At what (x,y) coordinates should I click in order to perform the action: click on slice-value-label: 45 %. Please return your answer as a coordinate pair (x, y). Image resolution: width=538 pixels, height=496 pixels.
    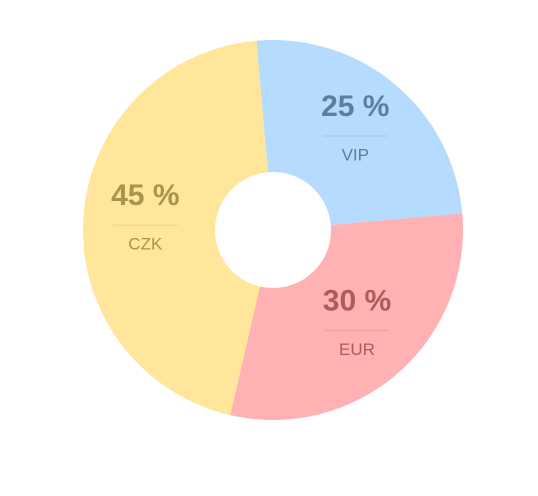
    Looking at the image, I should click on (145, 195).